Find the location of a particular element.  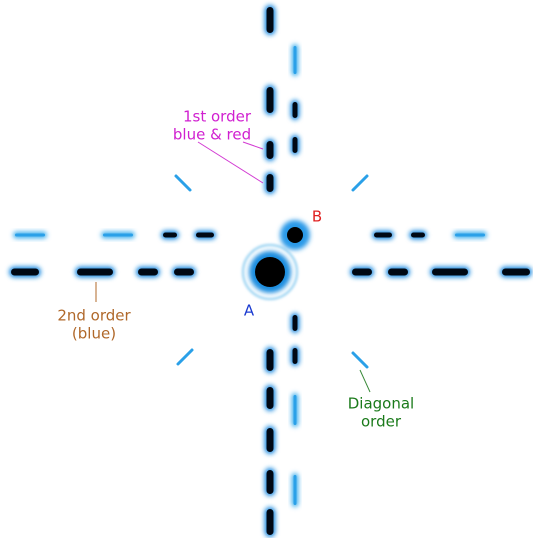

spot-b is located at coordinates (295, 235).